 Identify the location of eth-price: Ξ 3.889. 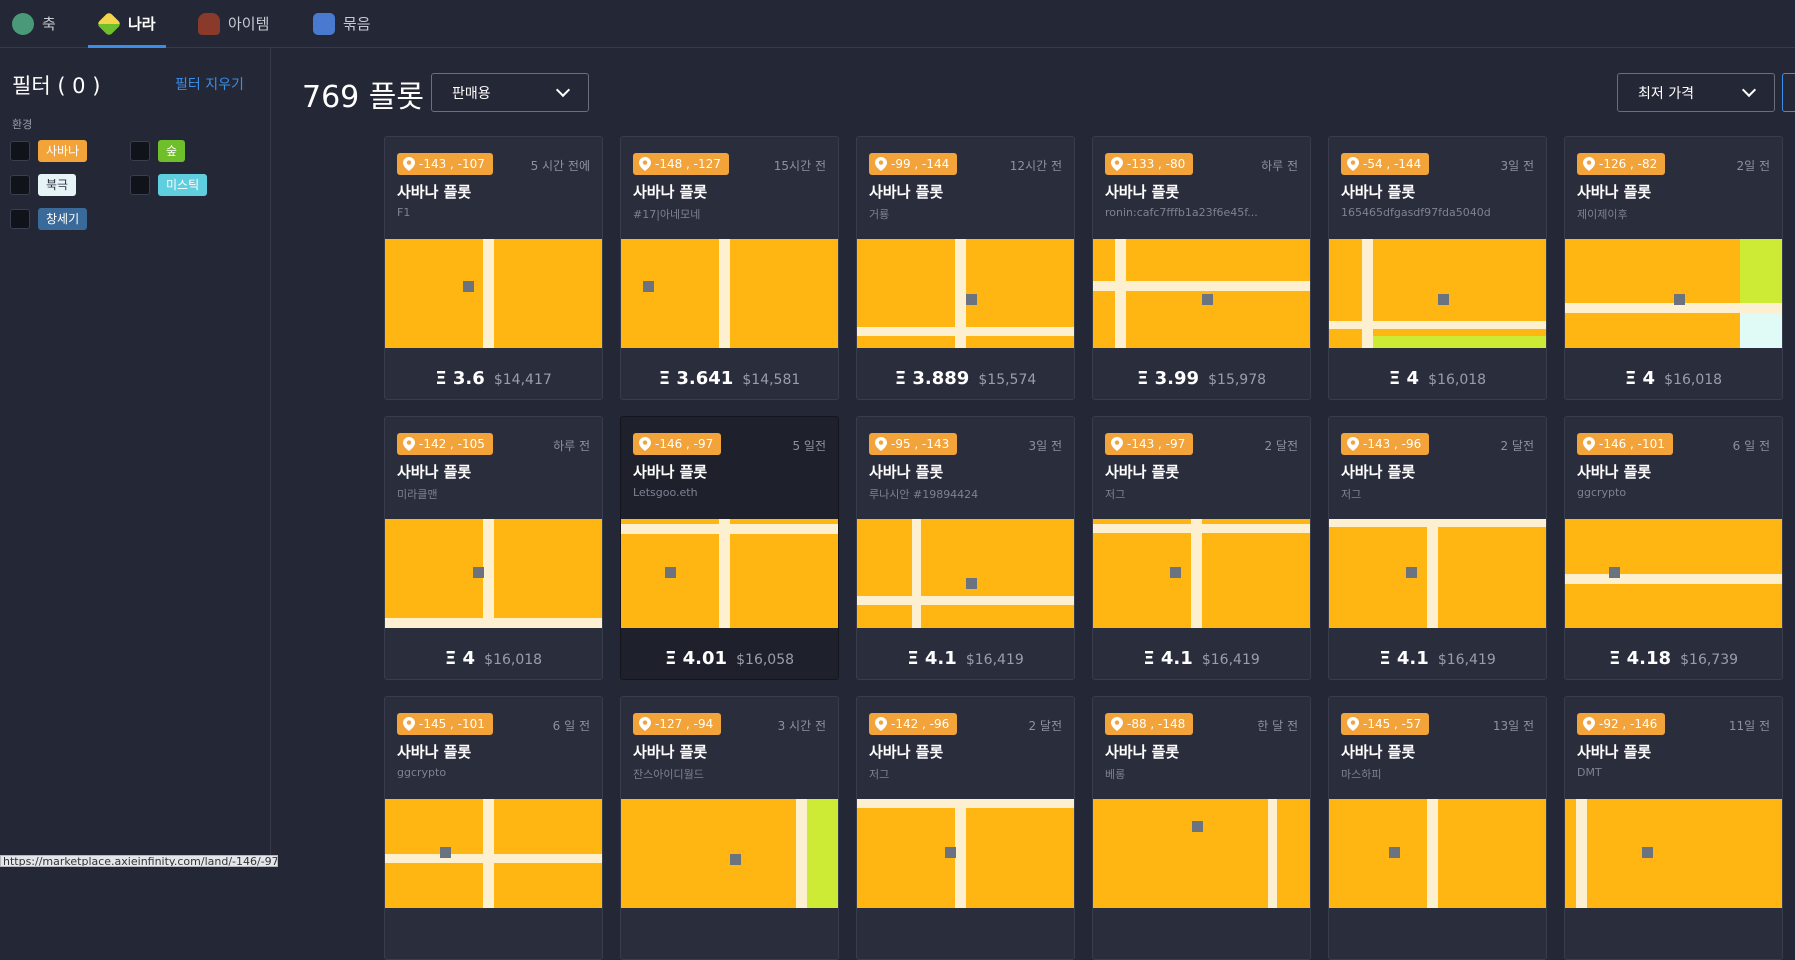
(932, 378).